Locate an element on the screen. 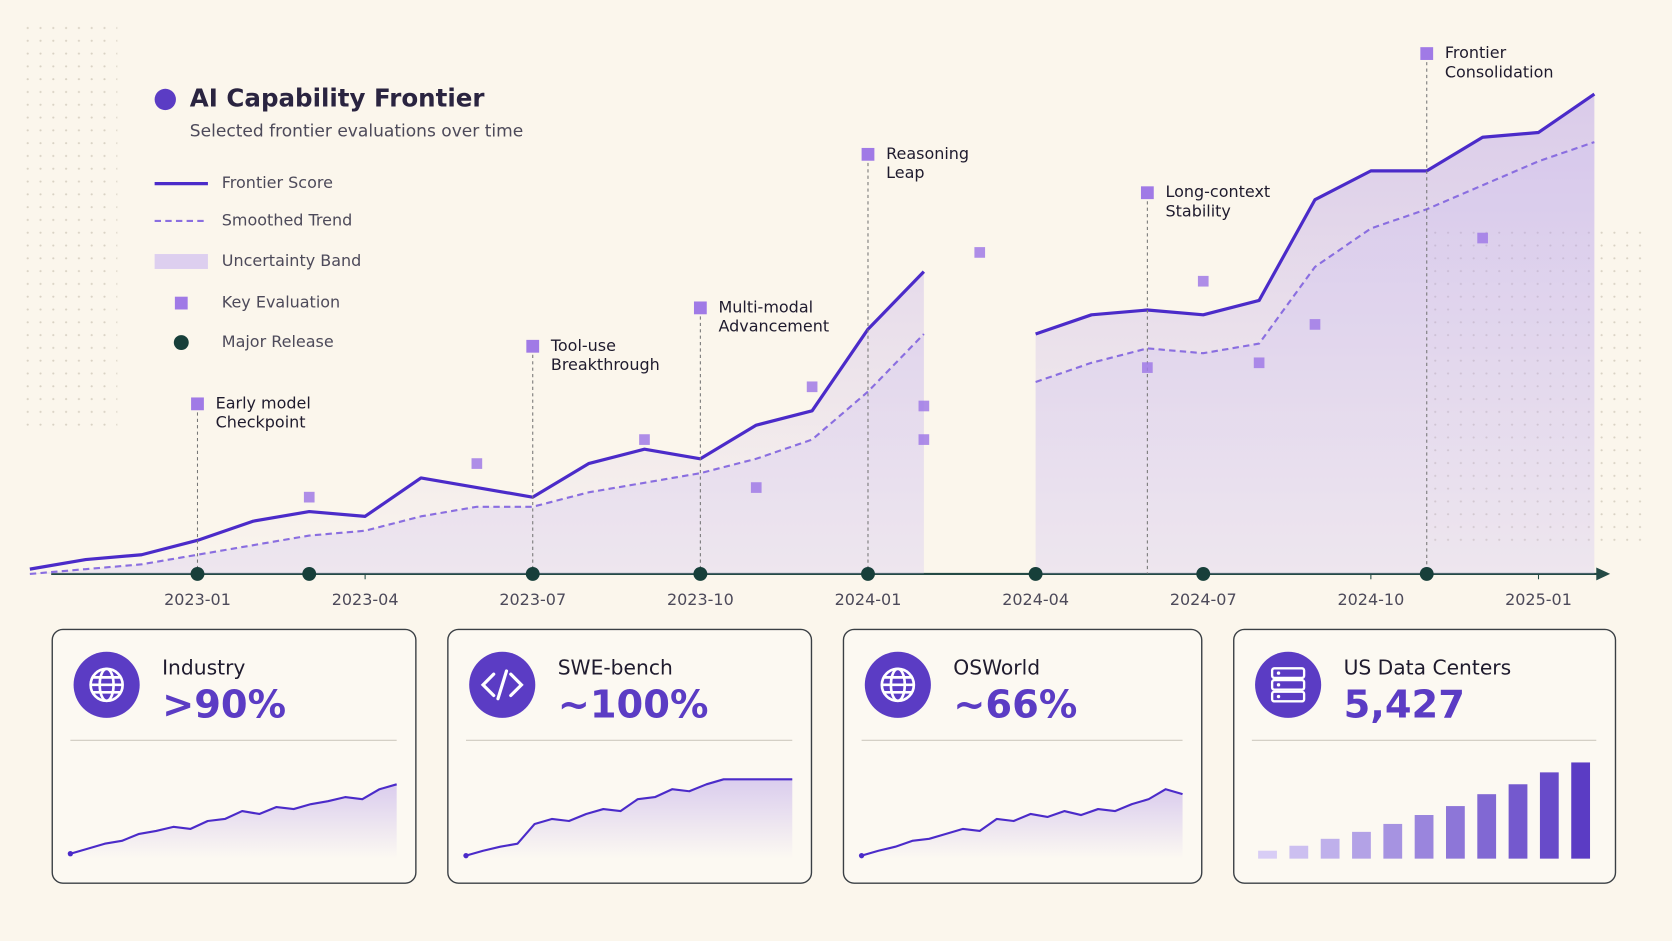 This screenshot has height=941, width=1672. annotation-label: Checkpoint is located at coordinates (261, 422).